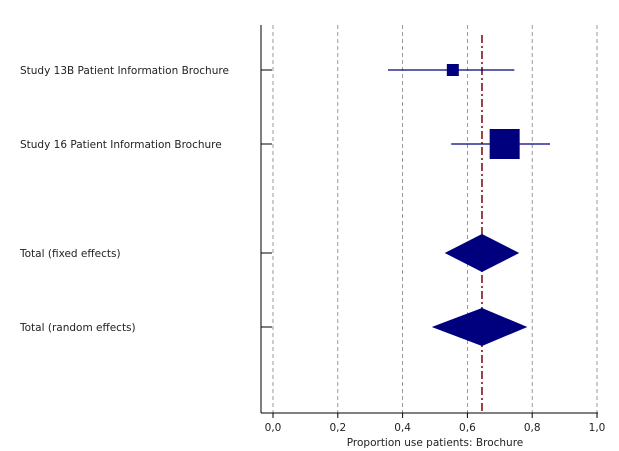 The height and width of the screenshot is (451, 619). Describe the element at coordinates (467, 428) in the screenshot. I see `x-tick-label-3: 0,6` at that location.